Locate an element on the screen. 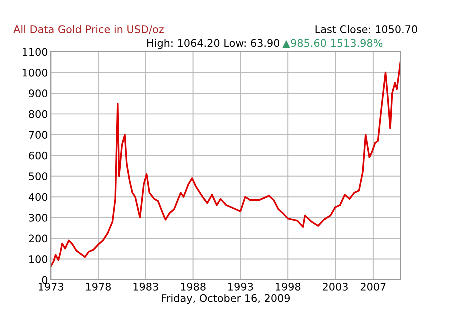  y-tick-label: 1100 is located at coordinates (35, 52).